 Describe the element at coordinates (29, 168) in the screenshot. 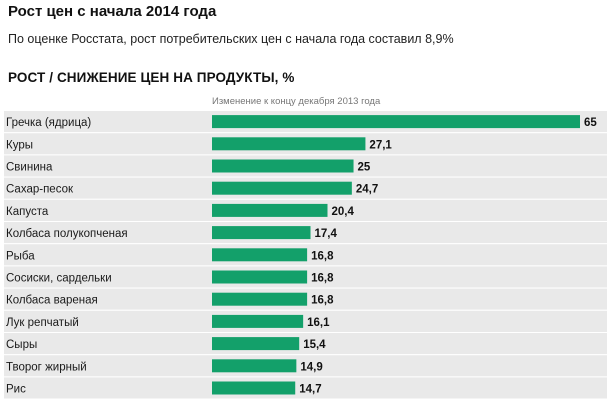

I see `category-label: Свинина` at that location.